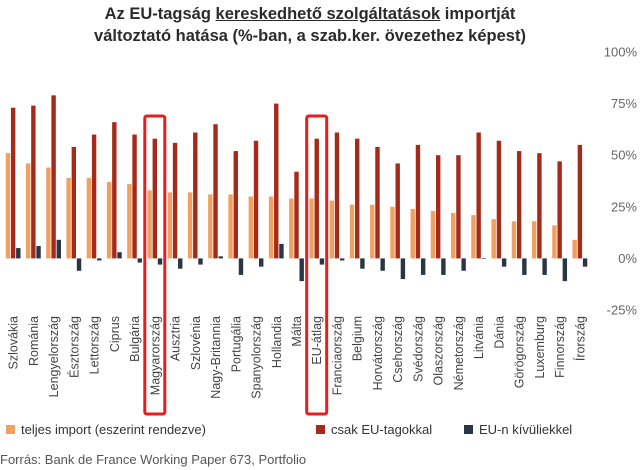 The image size is (640, 470). What do you see at coordinates (73, 347) in the screenshot?
I see `x-tick-label: Észtország` at bounding box center [73, 347].